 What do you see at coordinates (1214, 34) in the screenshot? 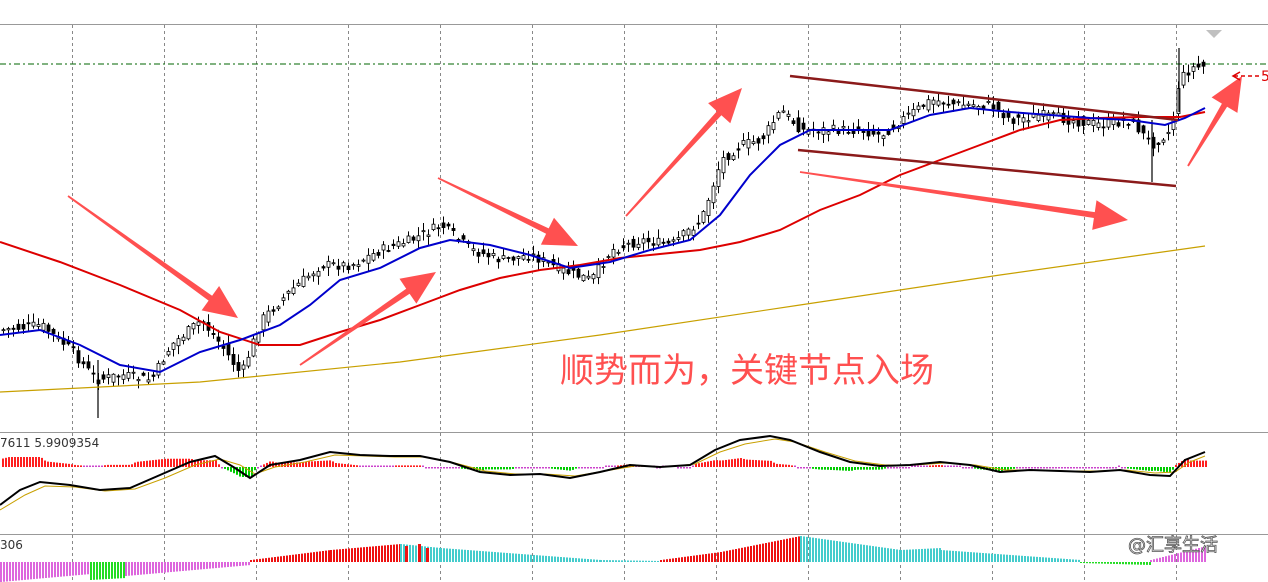
I see `shift-marker-icon` at bounding box center [1214, 34].